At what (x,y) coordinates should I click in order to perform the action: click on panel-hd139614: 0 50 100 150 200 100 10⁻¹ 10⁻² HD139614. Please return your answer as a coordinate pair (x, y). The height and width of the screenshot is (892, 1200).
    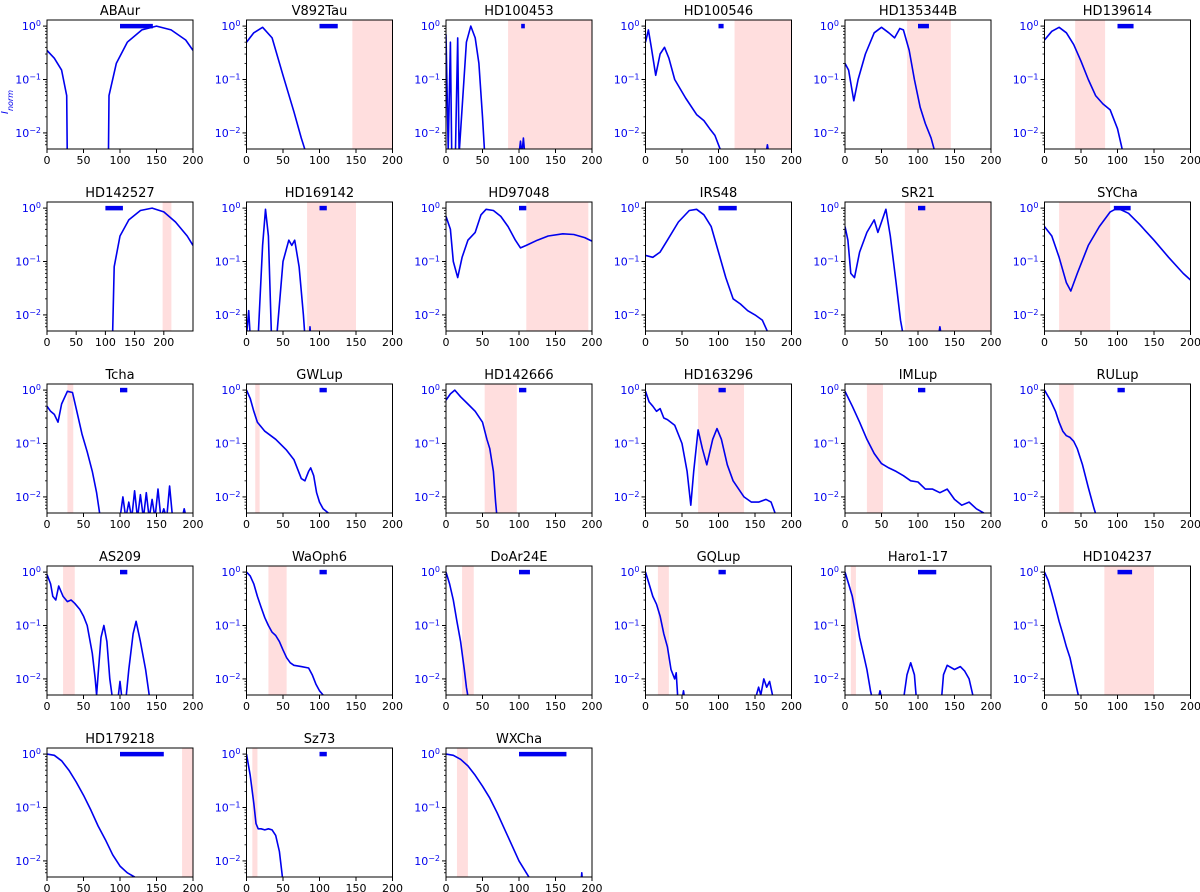
    Looking at the image, I should click on (1106, 85).